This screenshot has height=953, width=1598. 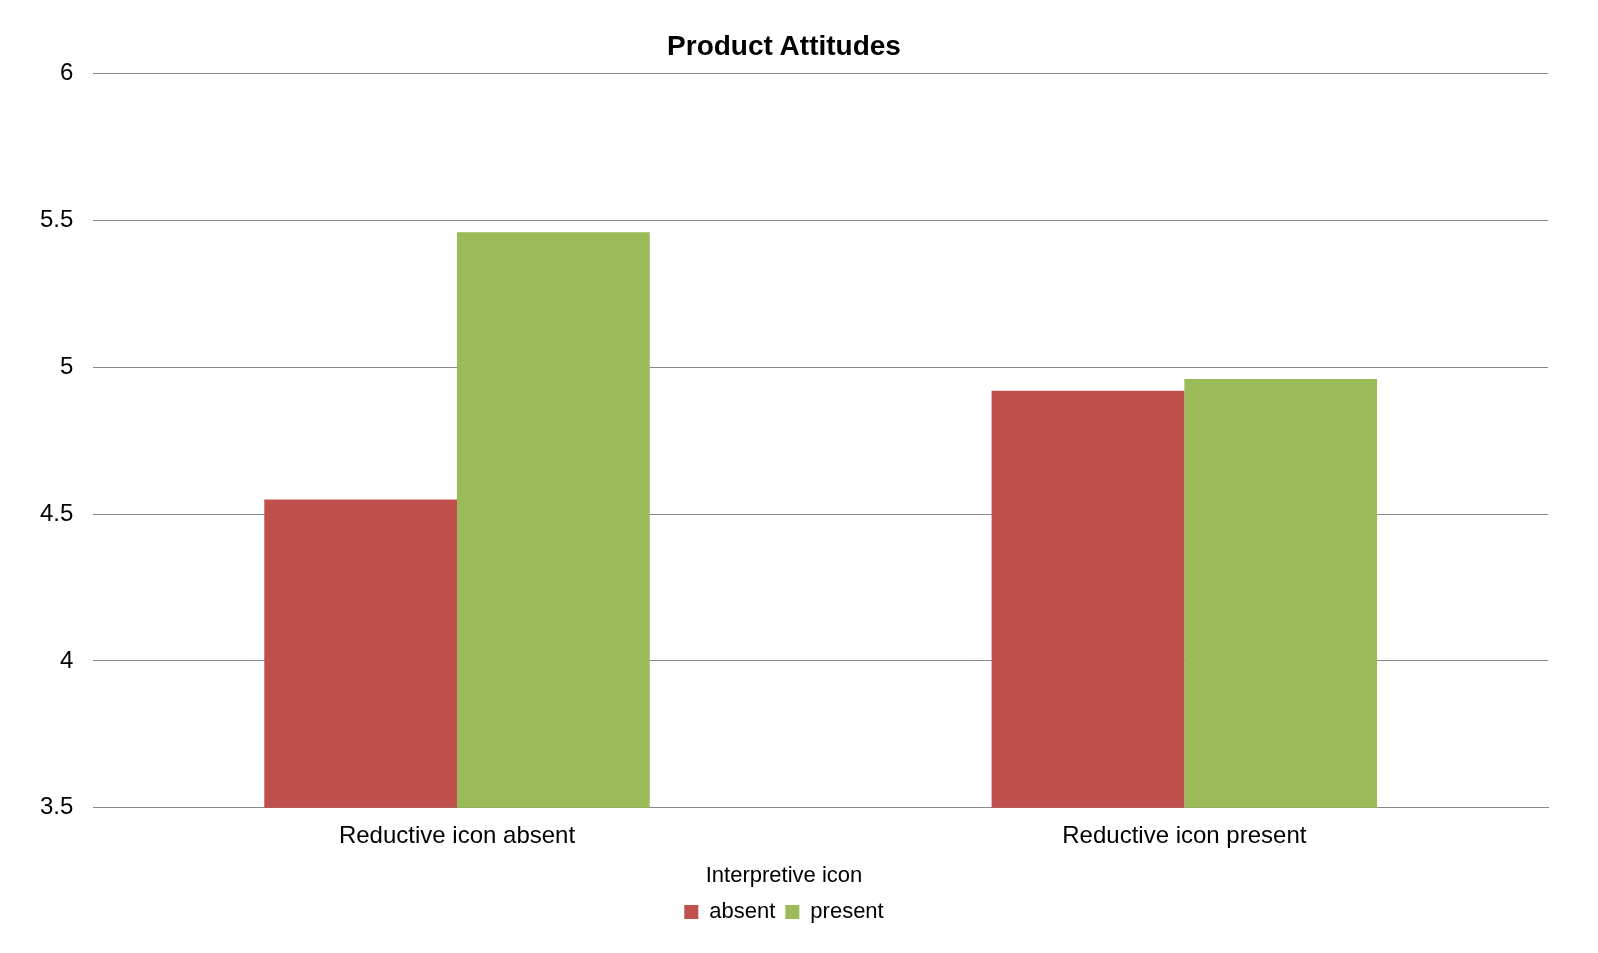 I want to click on y-tick-label: 3.5, so click(x=56, y=806).